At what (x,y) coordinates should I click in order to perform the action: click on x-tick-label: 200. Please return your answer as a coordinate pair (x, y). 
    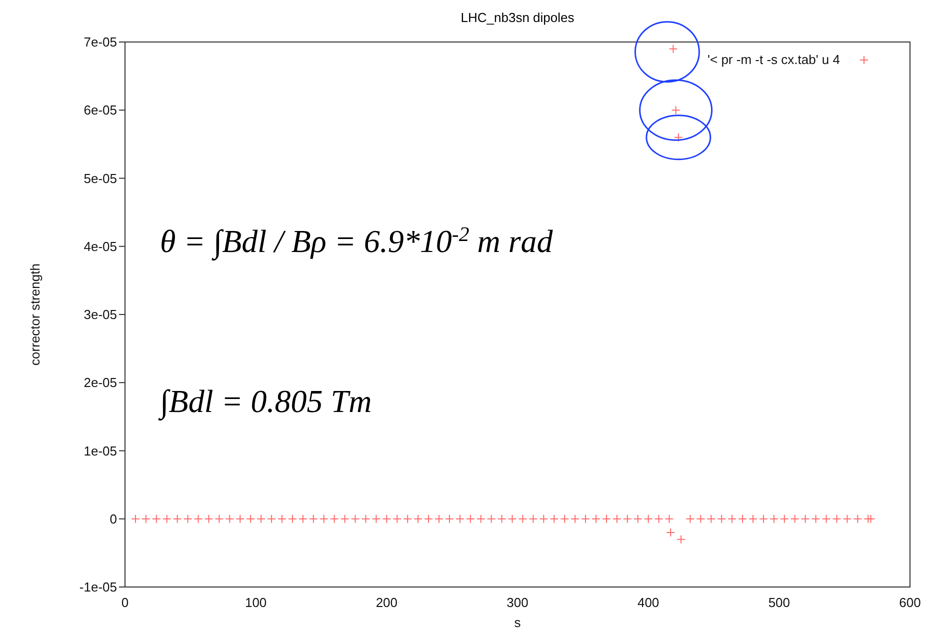
    Looking at the image, I should click on (387, 602).